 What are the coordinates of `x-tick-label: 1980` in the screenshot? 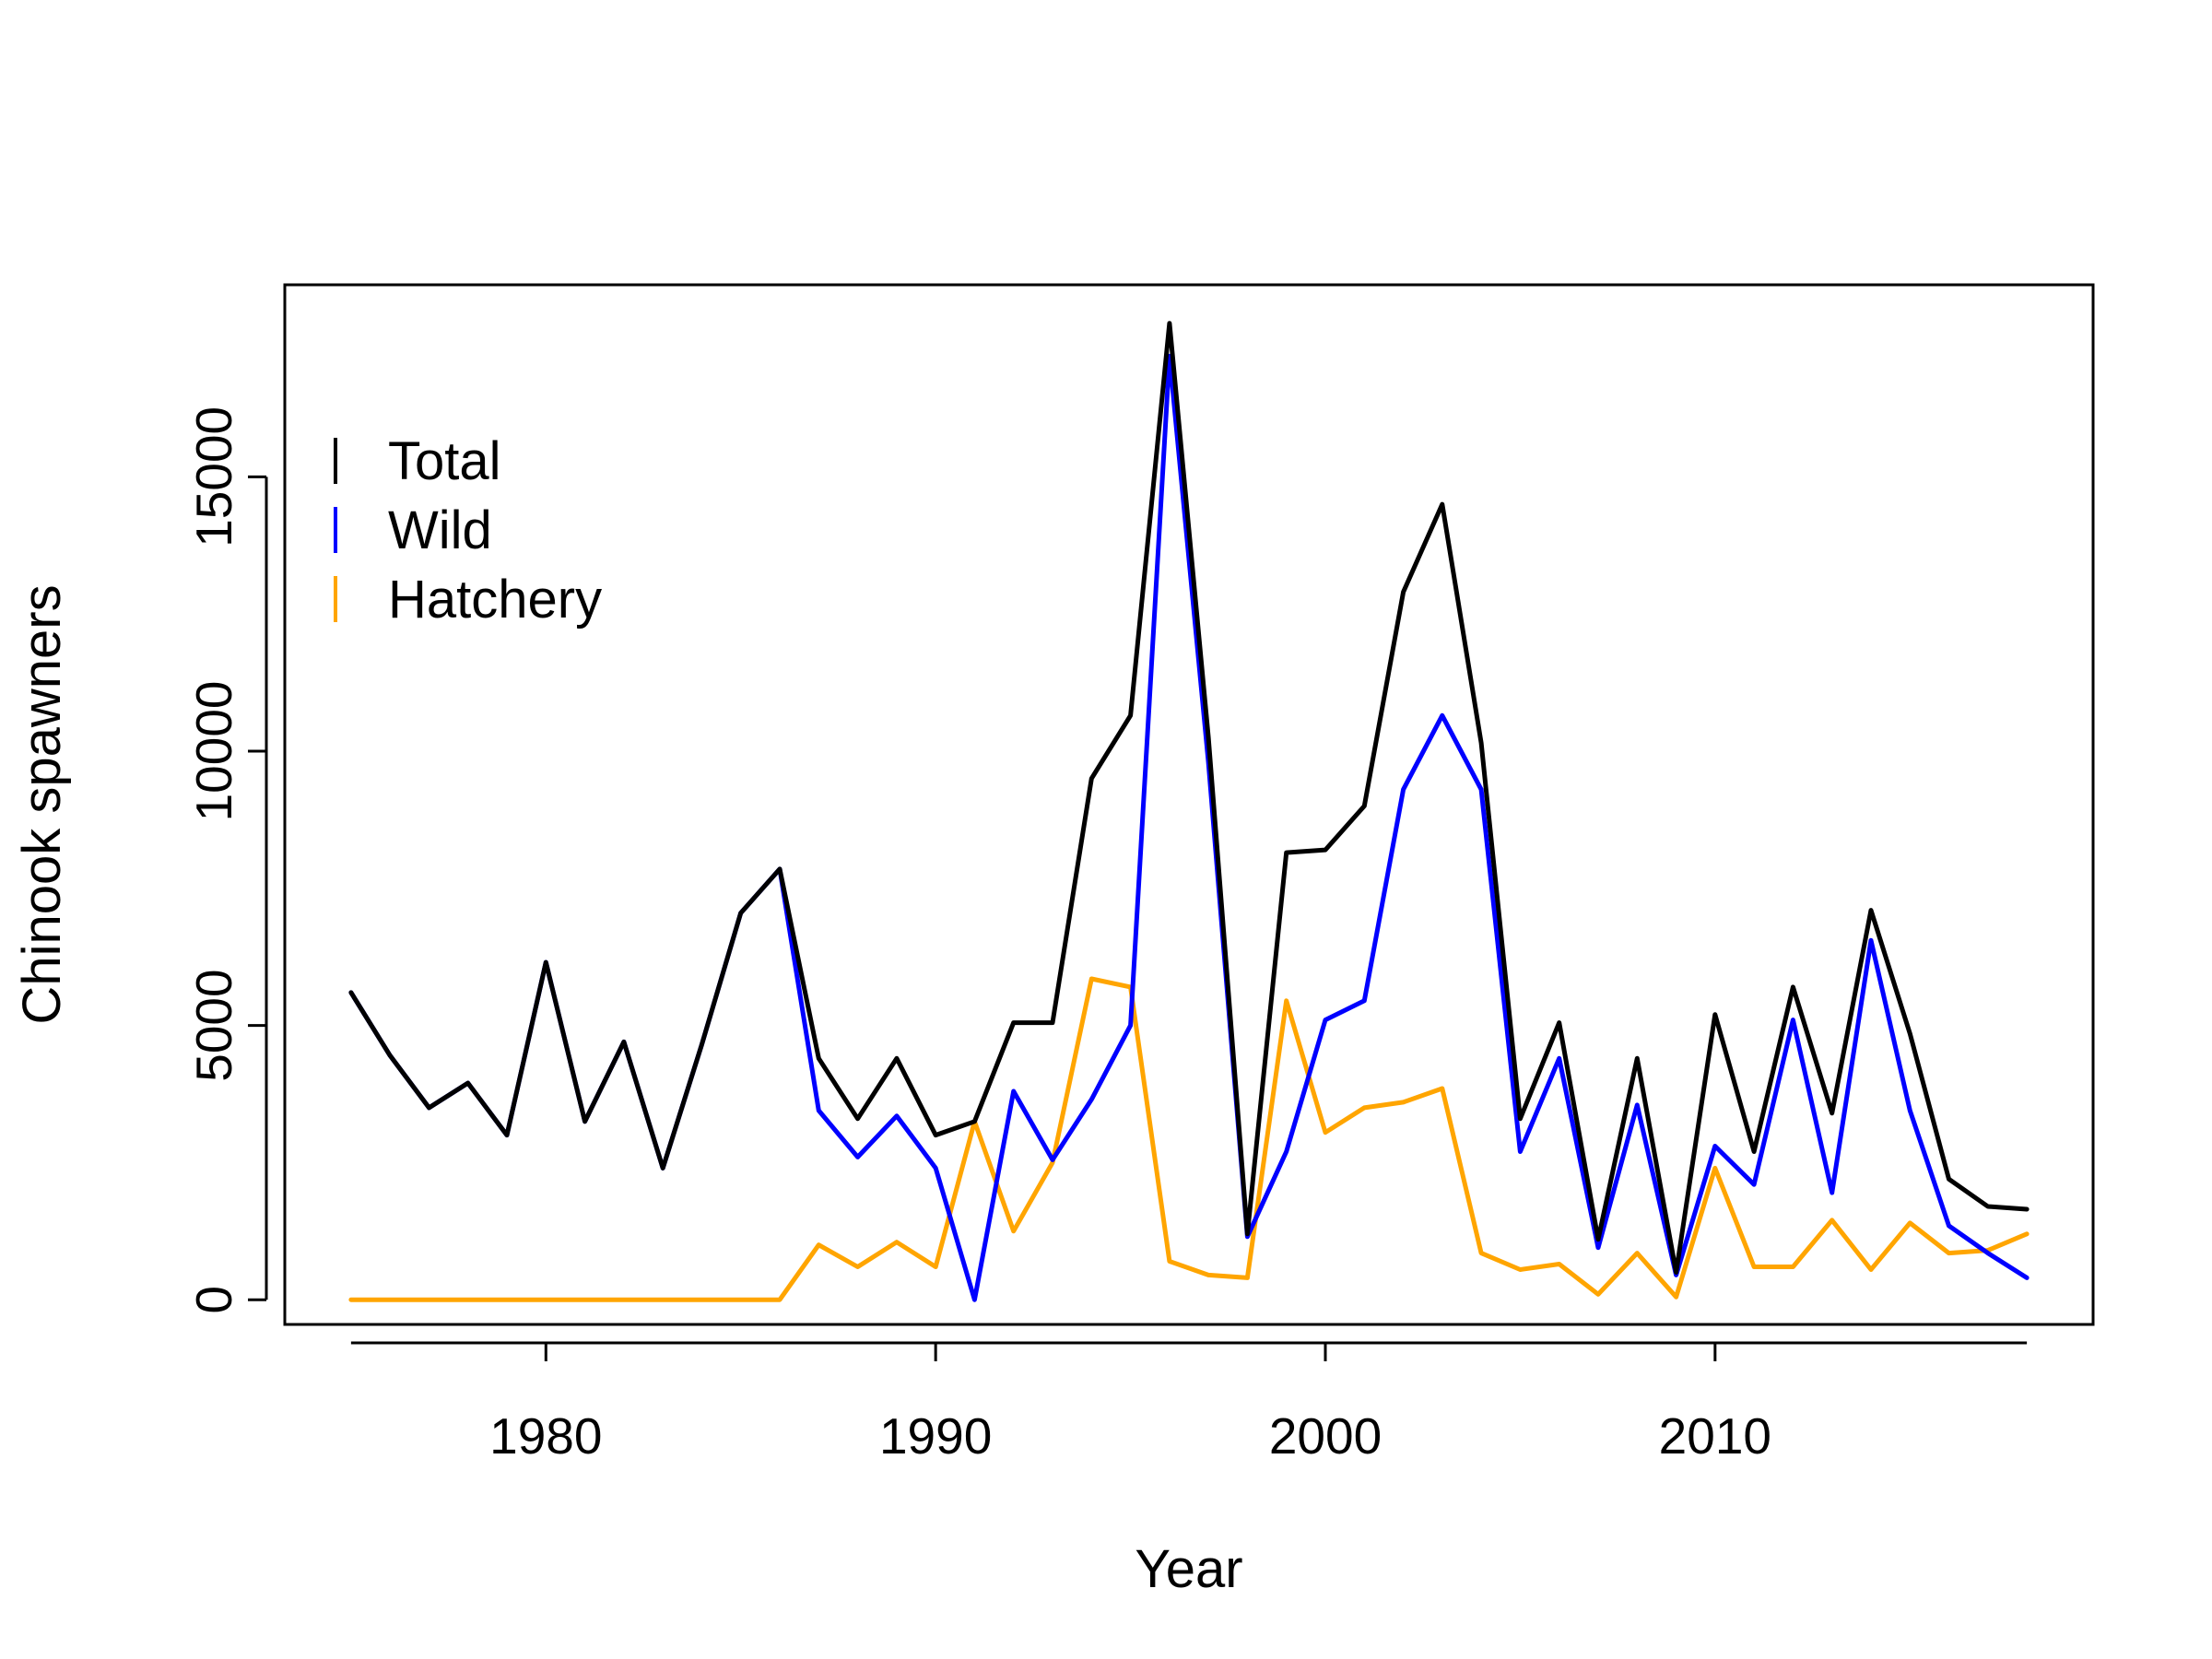 It's located at (545, 1436).